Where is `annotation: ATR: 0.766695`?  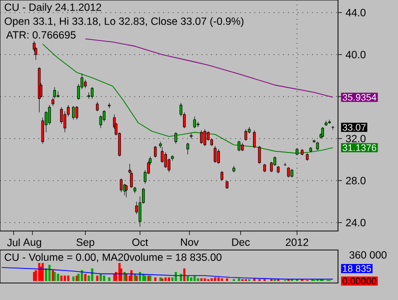 annotation: ATR: 0.766695 is located at coordinates (41, 35).